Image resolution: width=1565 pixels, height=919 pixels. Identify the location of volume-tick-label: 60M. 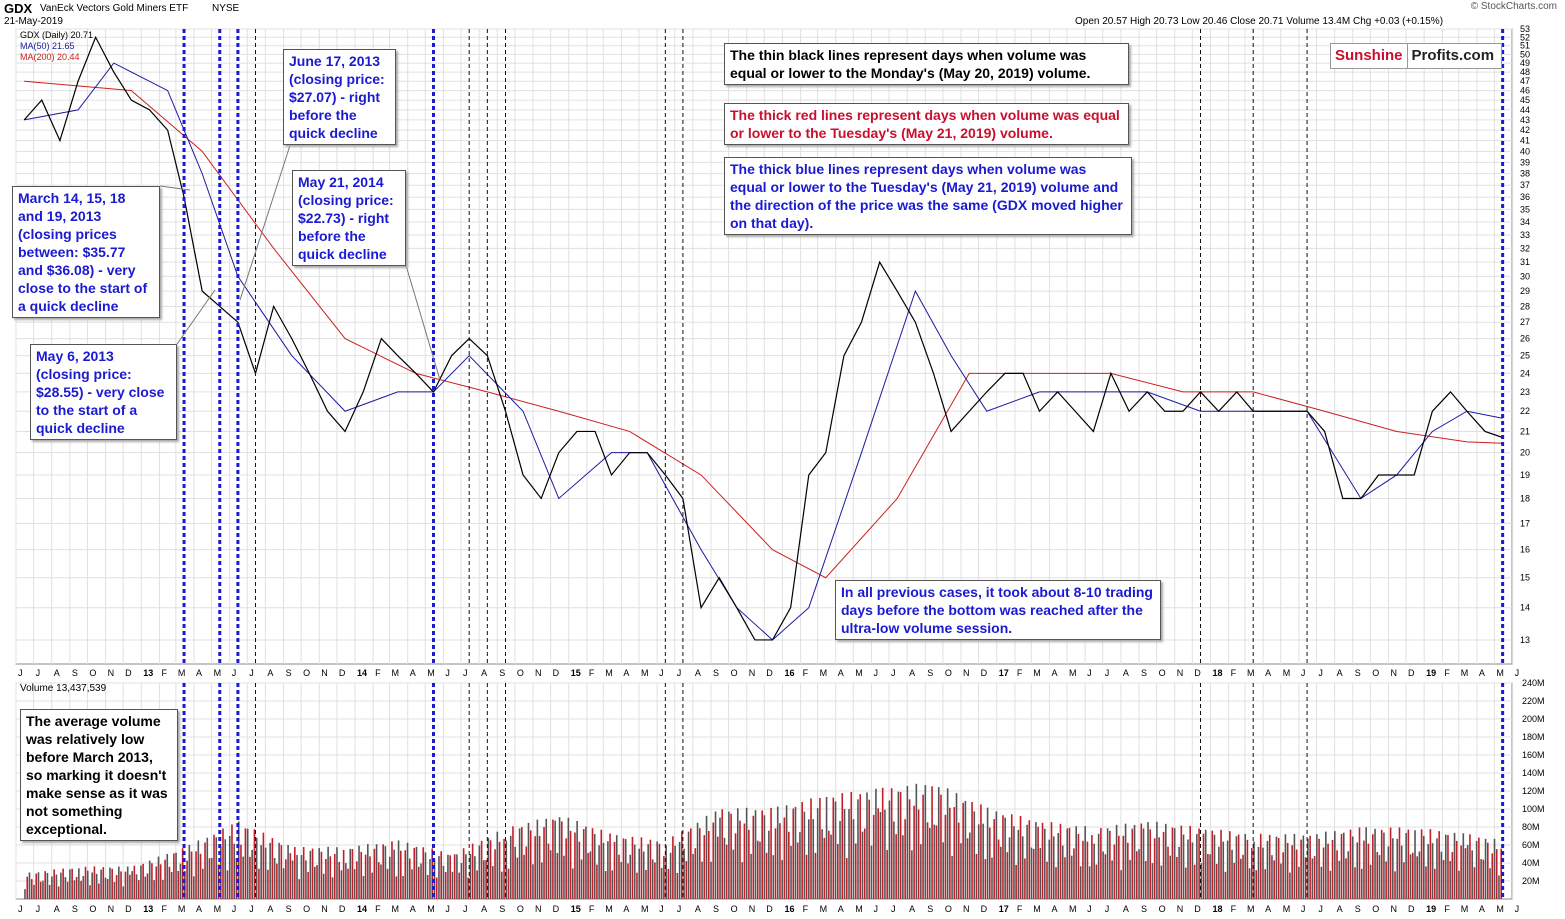
(1531, 845).